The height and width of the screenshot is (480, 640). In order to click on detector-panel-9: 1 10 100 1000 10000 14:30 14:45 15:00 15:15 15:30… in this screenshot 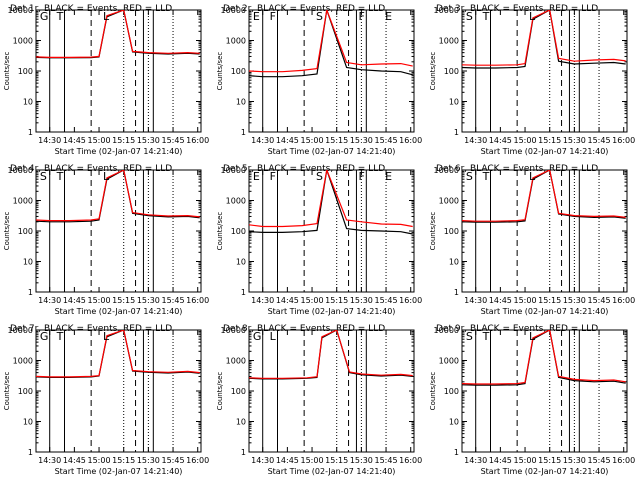, I will do `click(532, 400)`.